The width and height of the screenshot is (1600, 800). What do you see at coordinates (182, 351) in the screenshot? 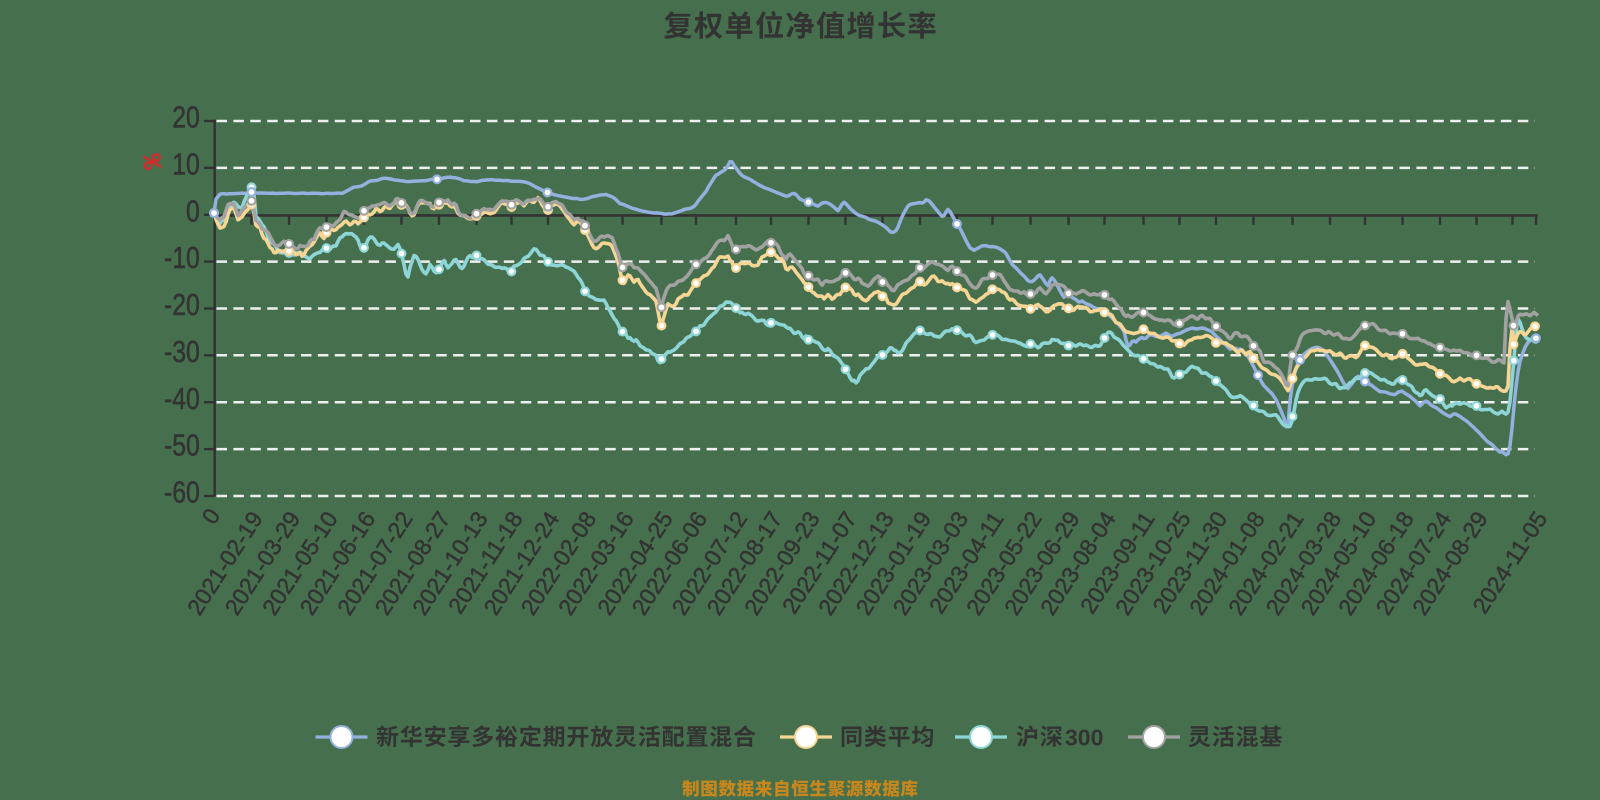
I see `svg-text: -30` at bounding box center [182, 351].